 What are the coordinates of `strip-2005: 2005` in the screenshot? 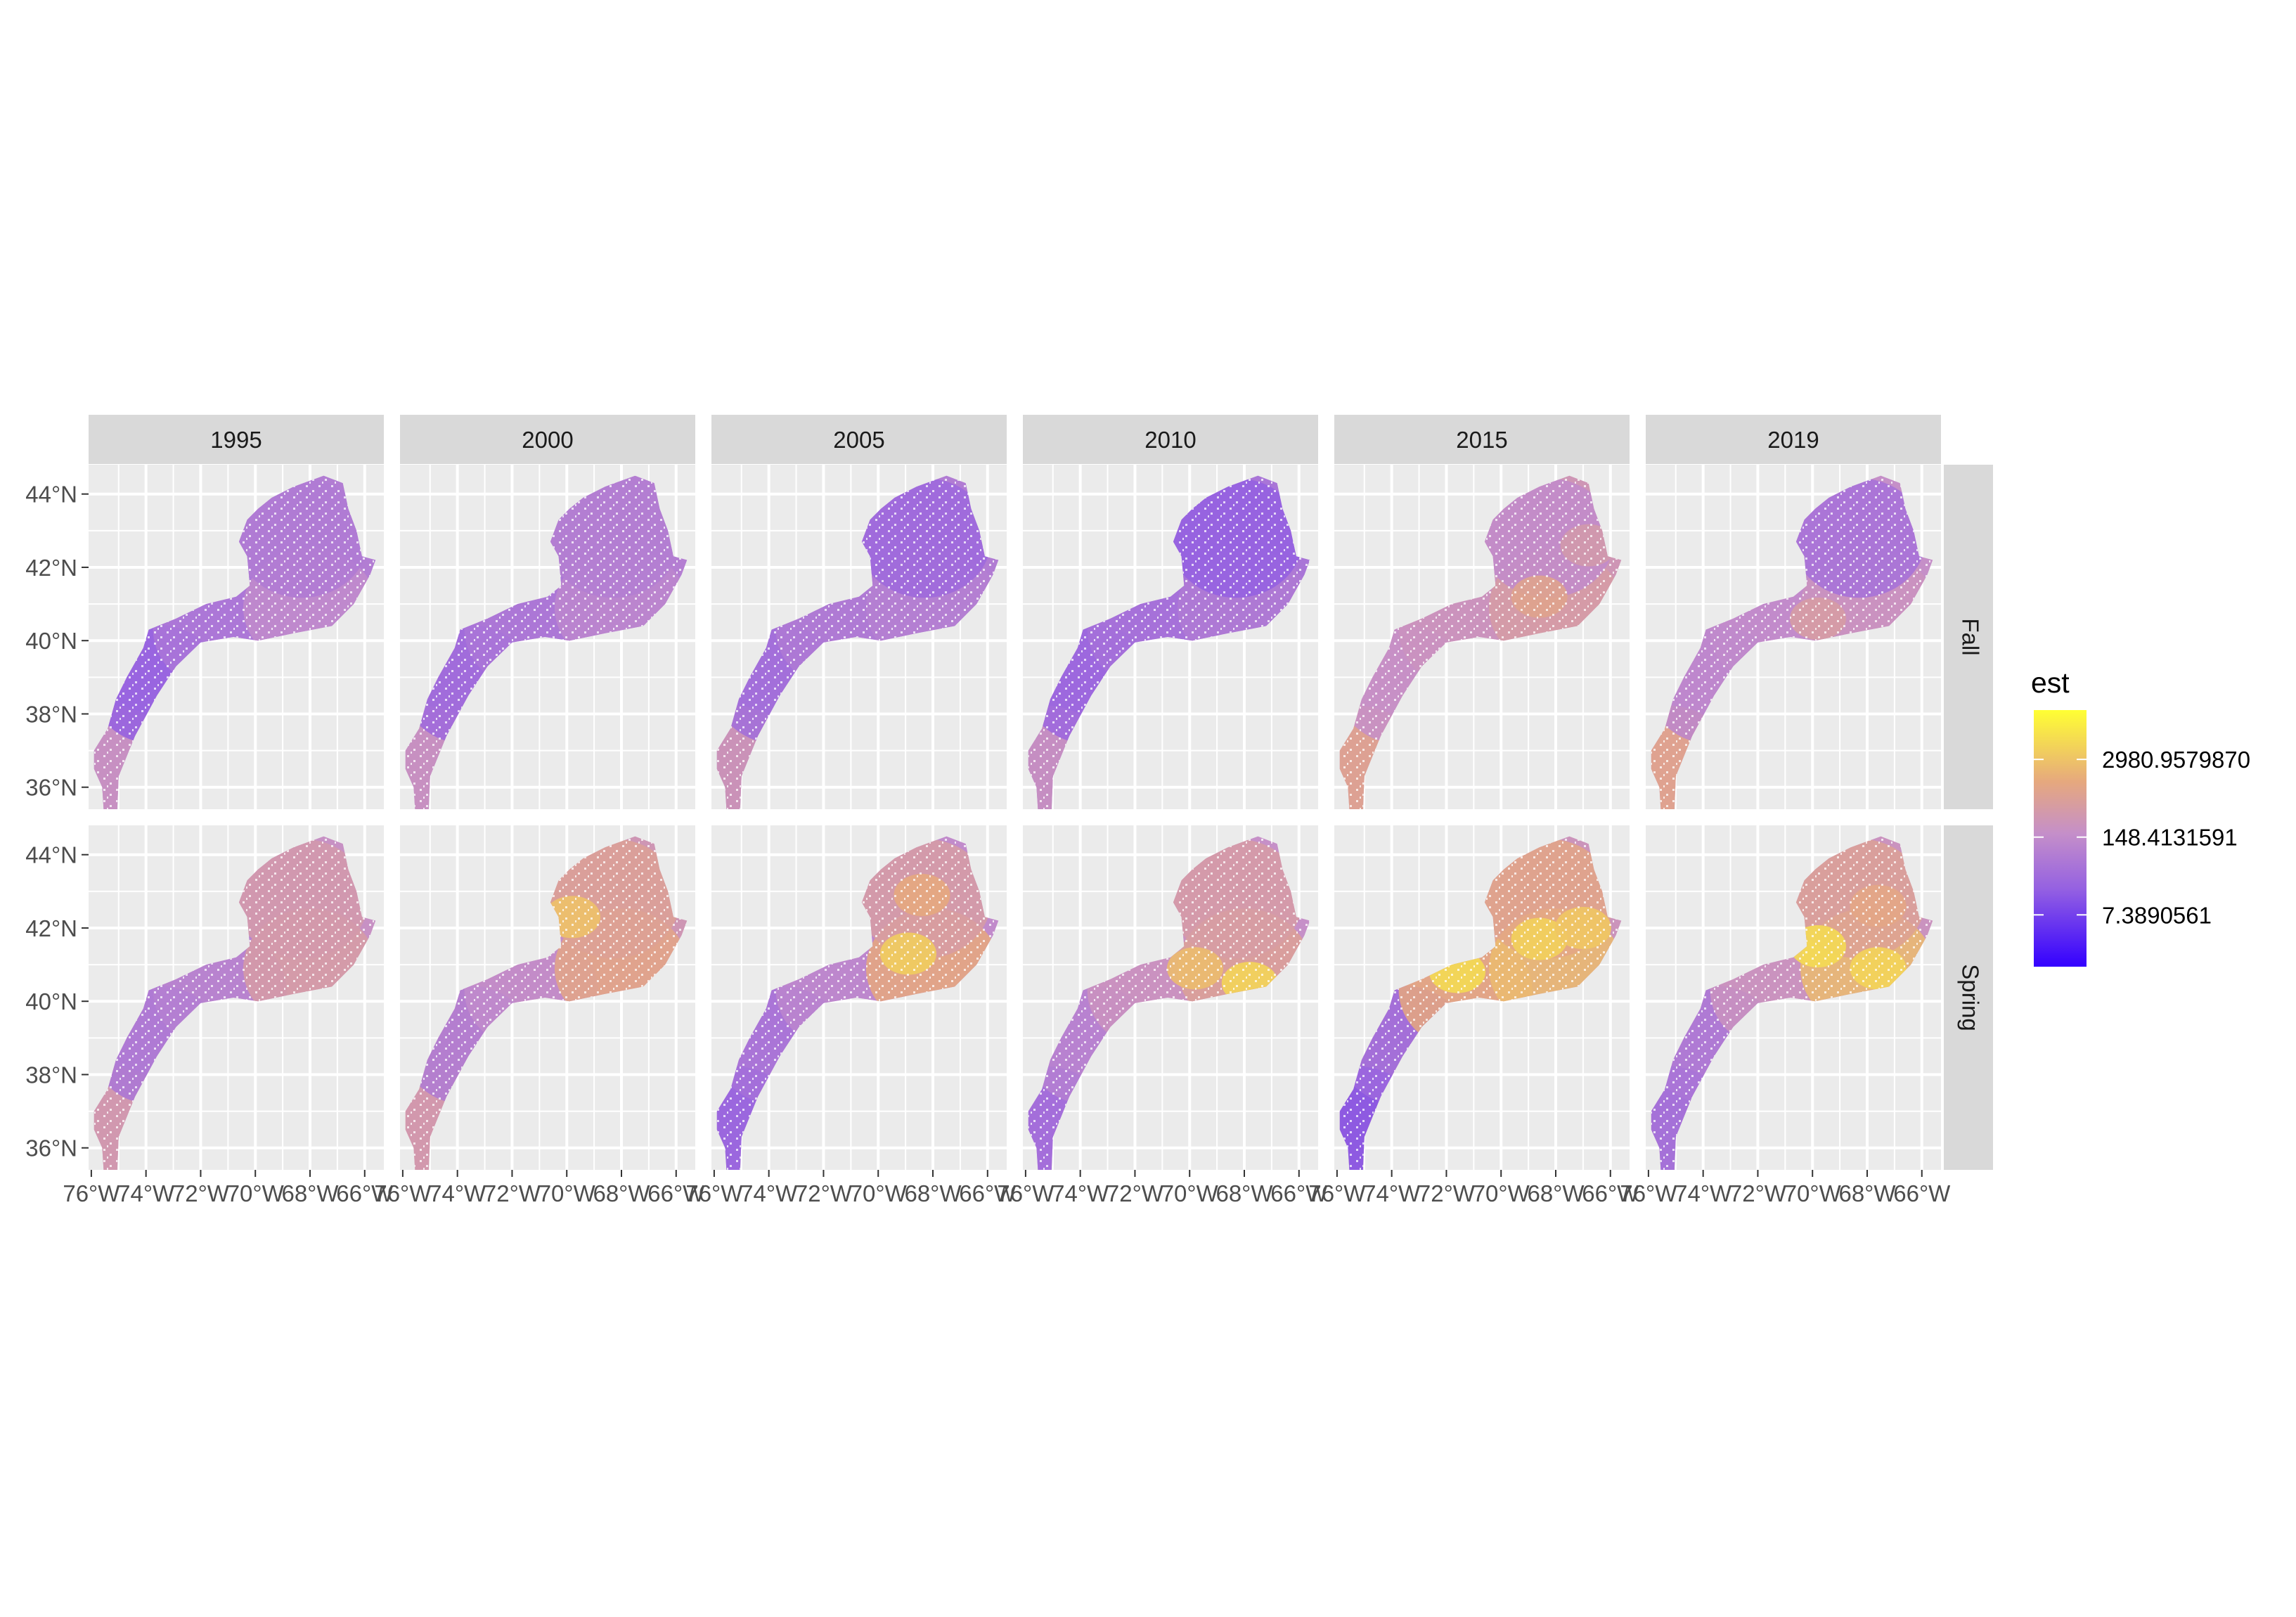 It's located at (859, 439).